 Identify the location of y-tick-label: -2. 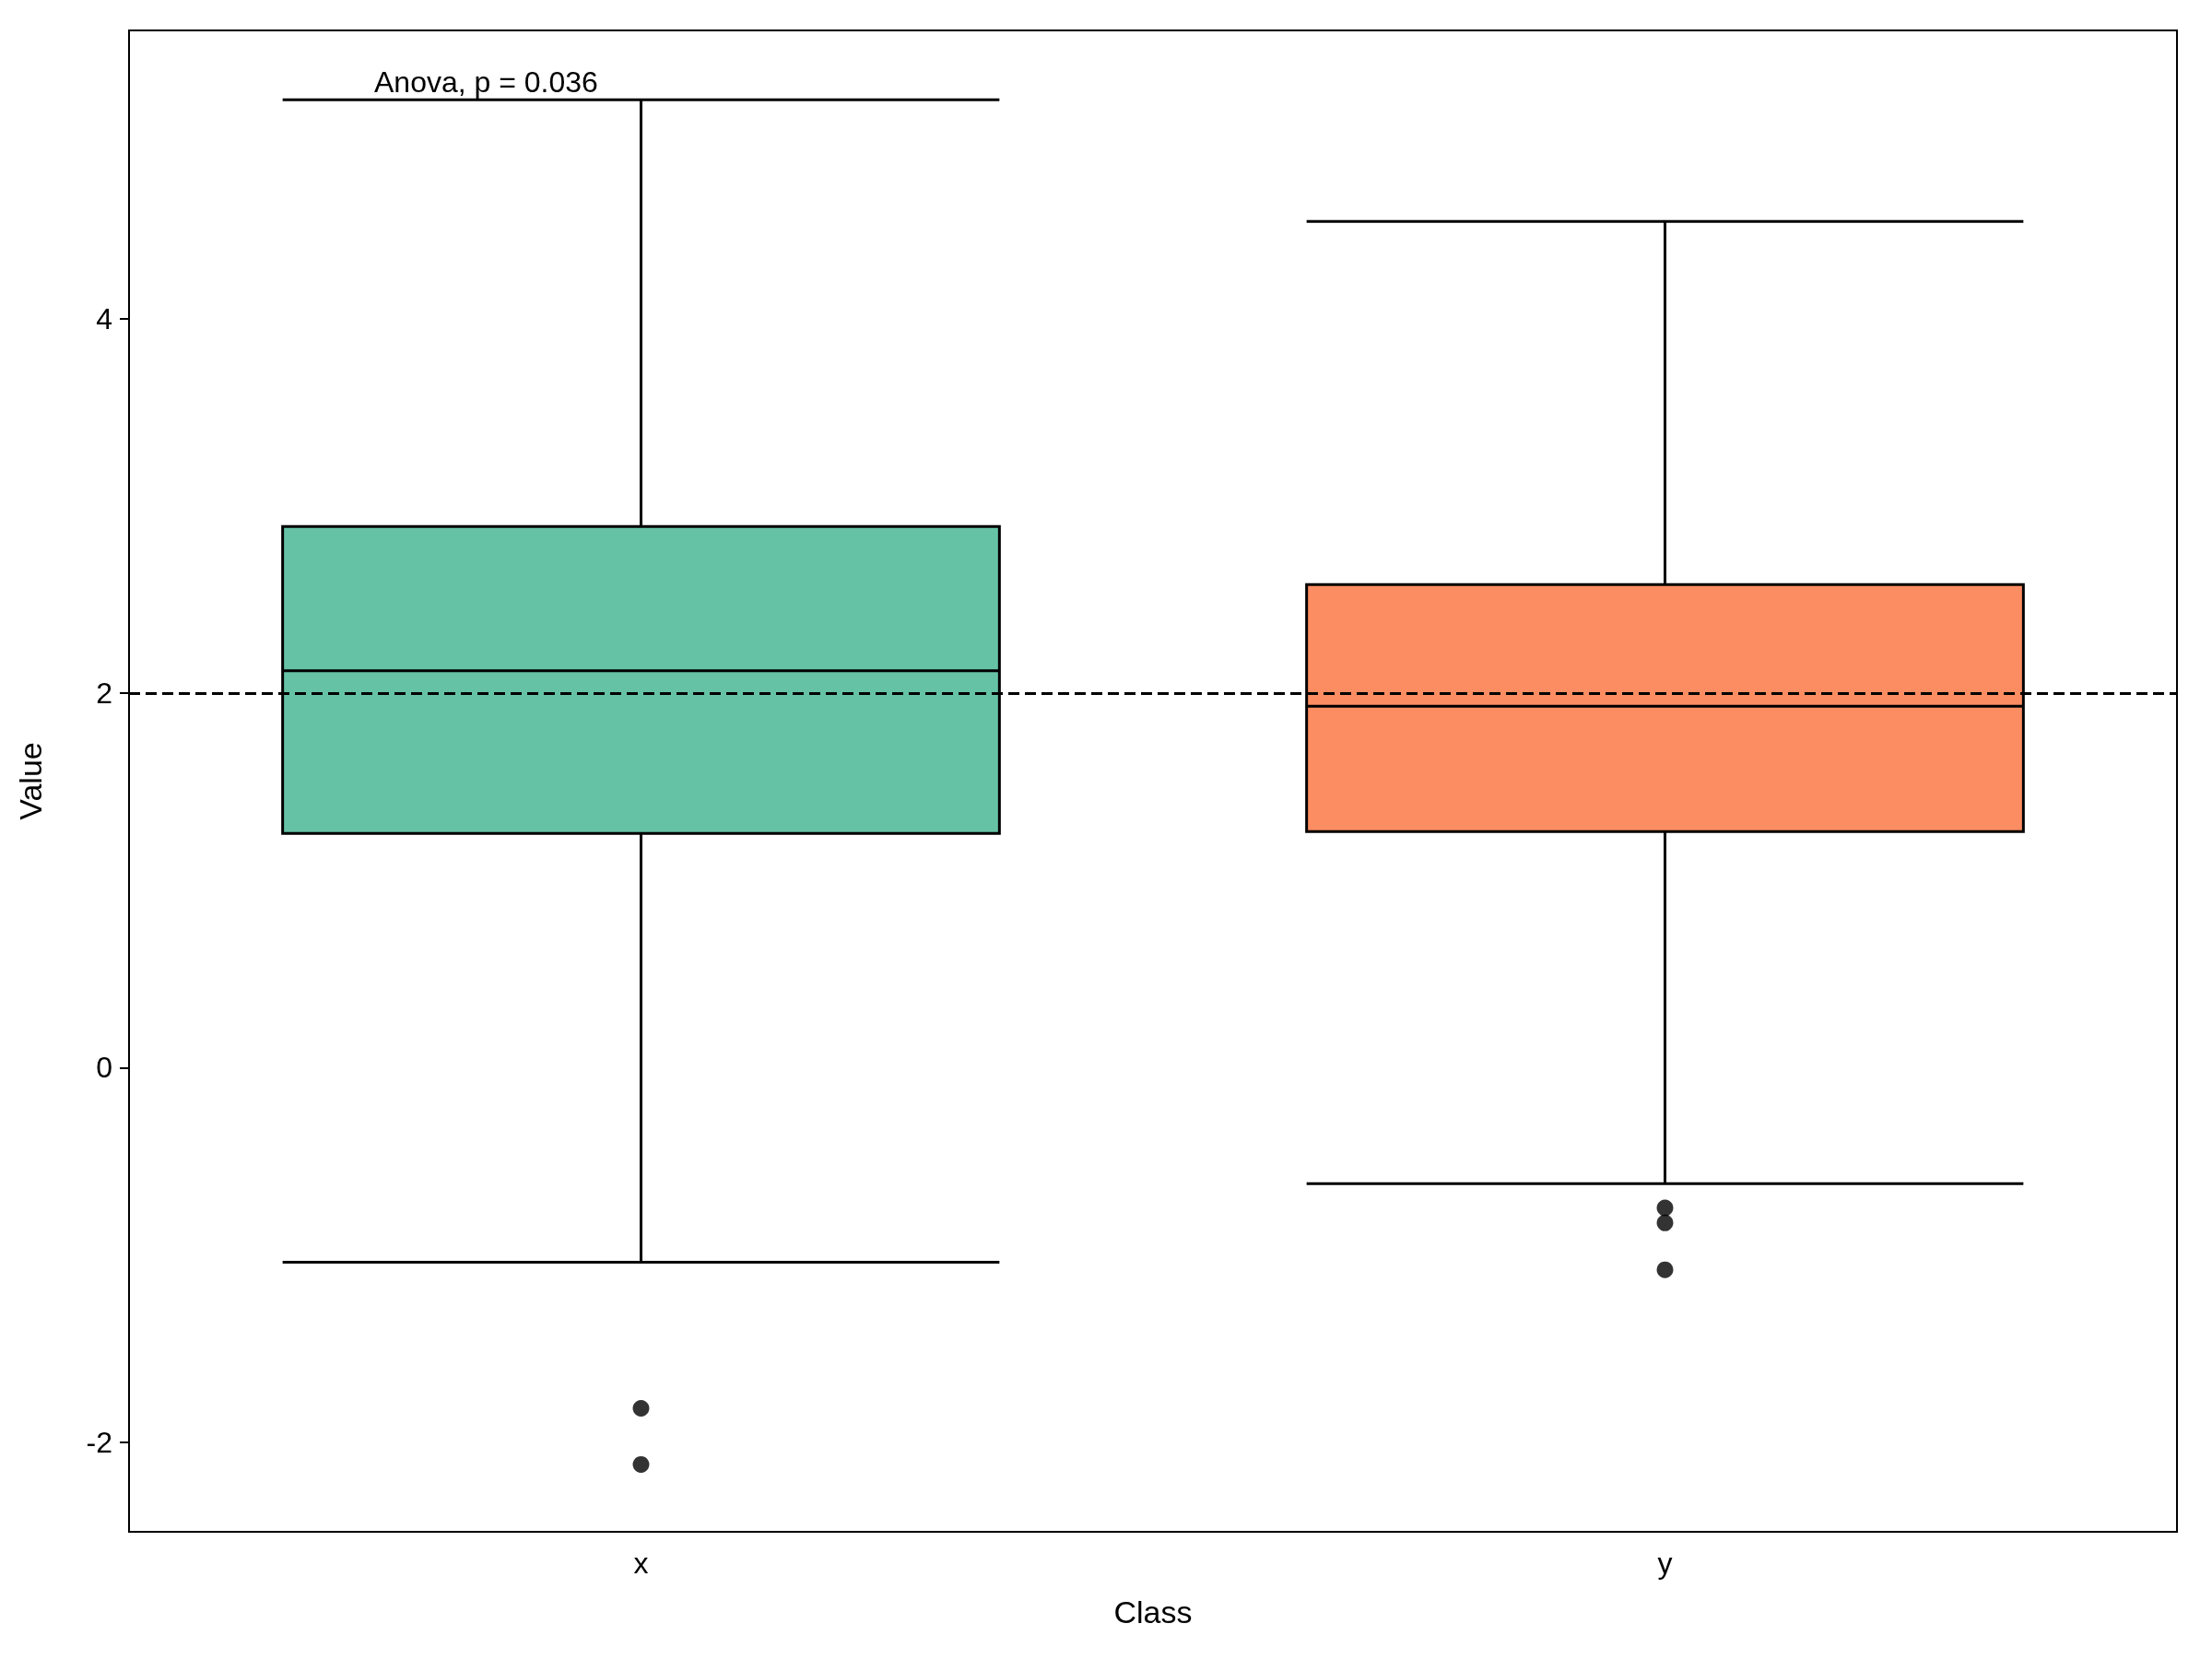
(99, 1442).